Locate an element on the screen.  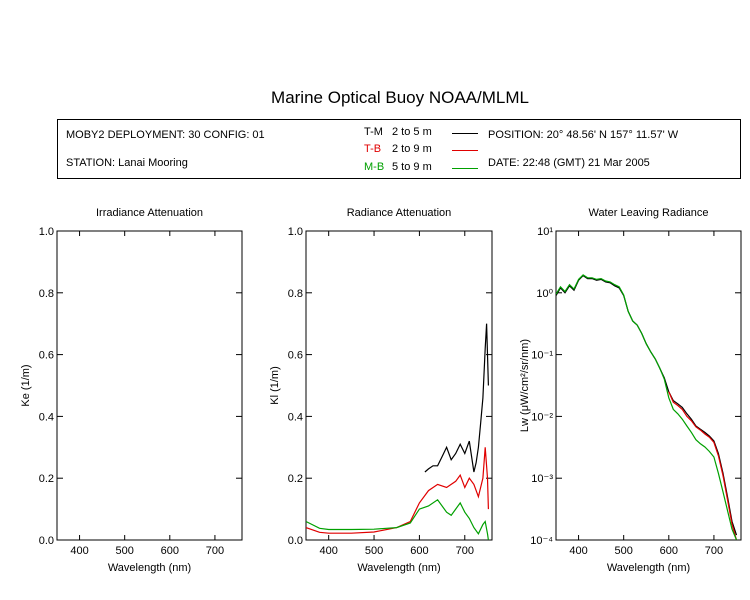
deployment-text: MOBY2 DEPLOYMENT: 30 CONFIG: 01 is located at coordinates (165, 135).